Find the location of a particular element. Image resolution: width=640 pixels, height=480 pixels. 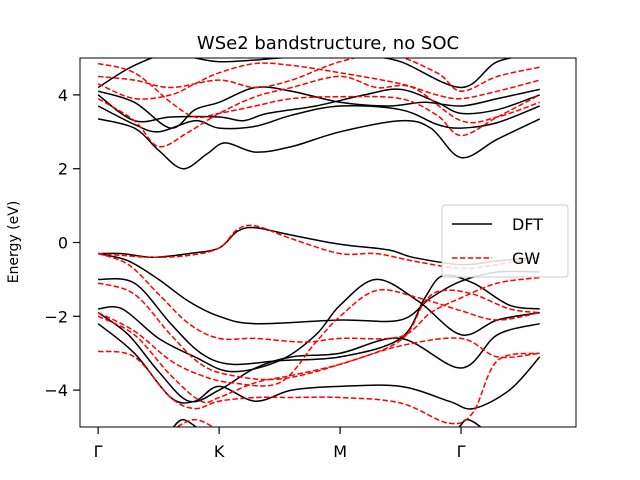

y-axis-ticks: −4 −2 0 2 4 is located at coordinates (62, 243).